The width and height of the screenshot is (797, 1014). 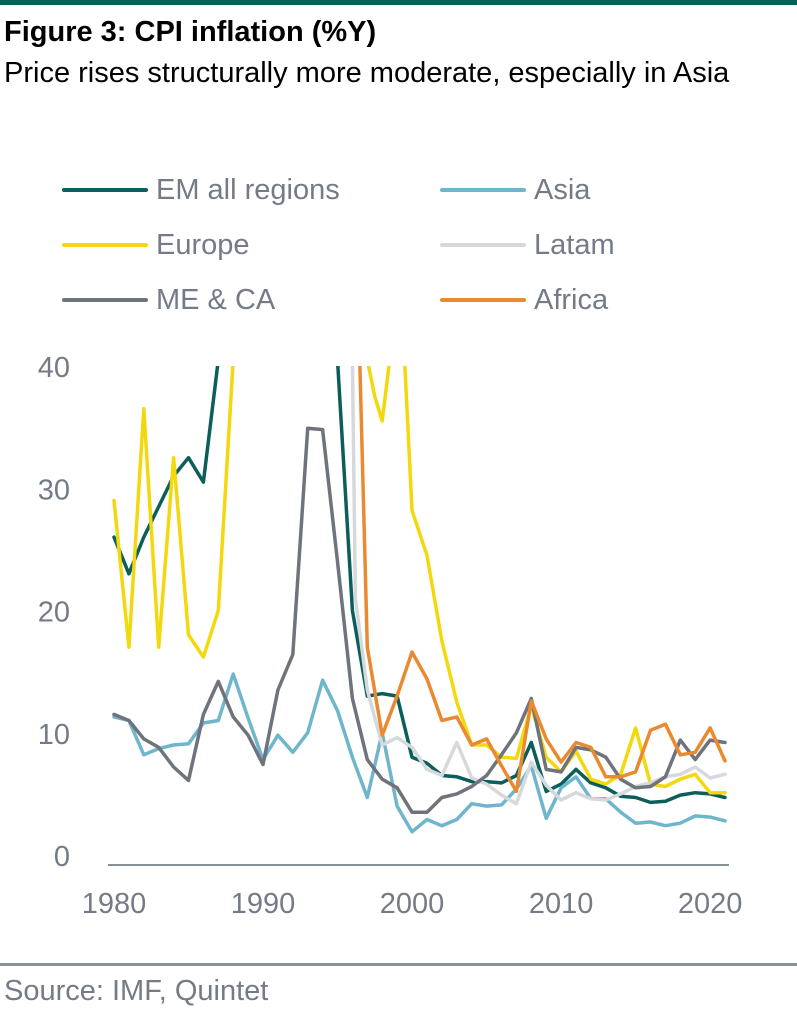 I want to click on bottom-rule, so click(x=398, y=964).